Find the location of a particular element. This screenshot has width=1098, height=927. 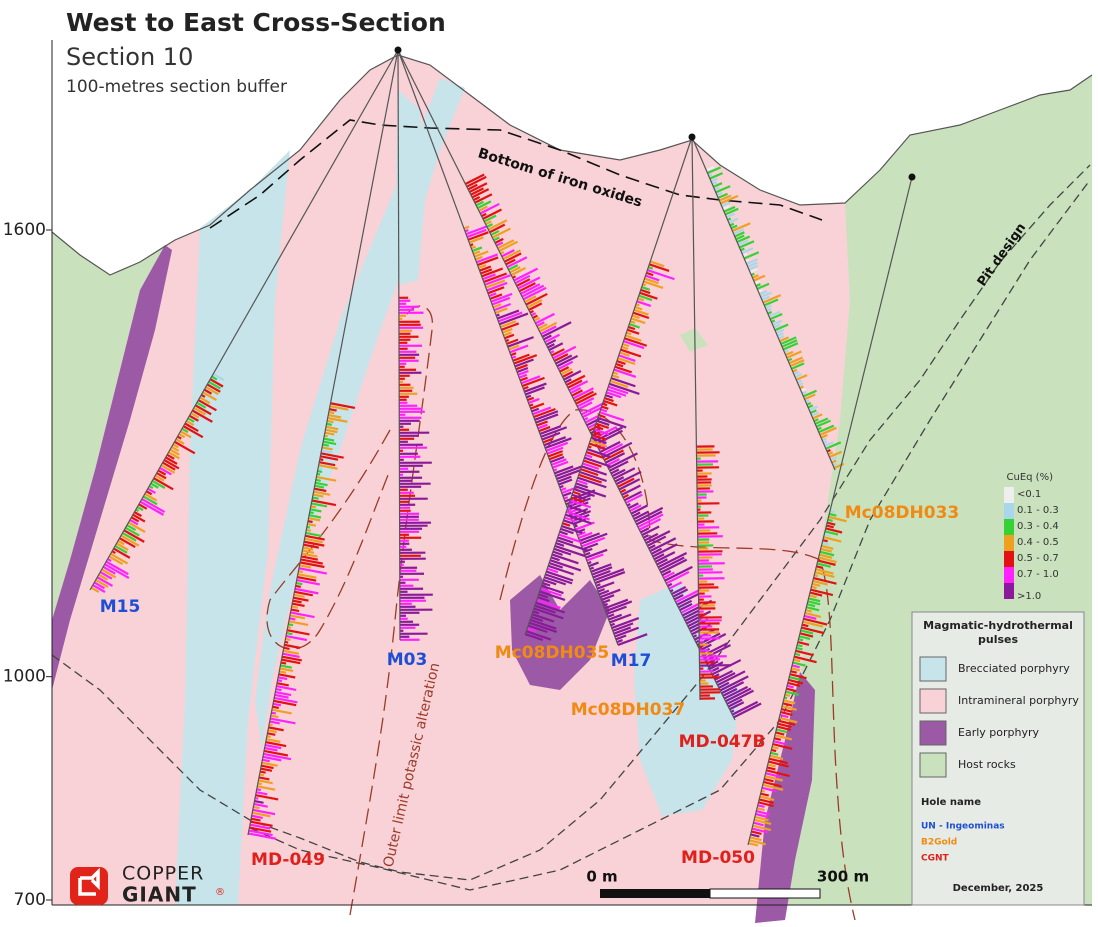

logo-text: COPPER is located at coordinates (163, 874).